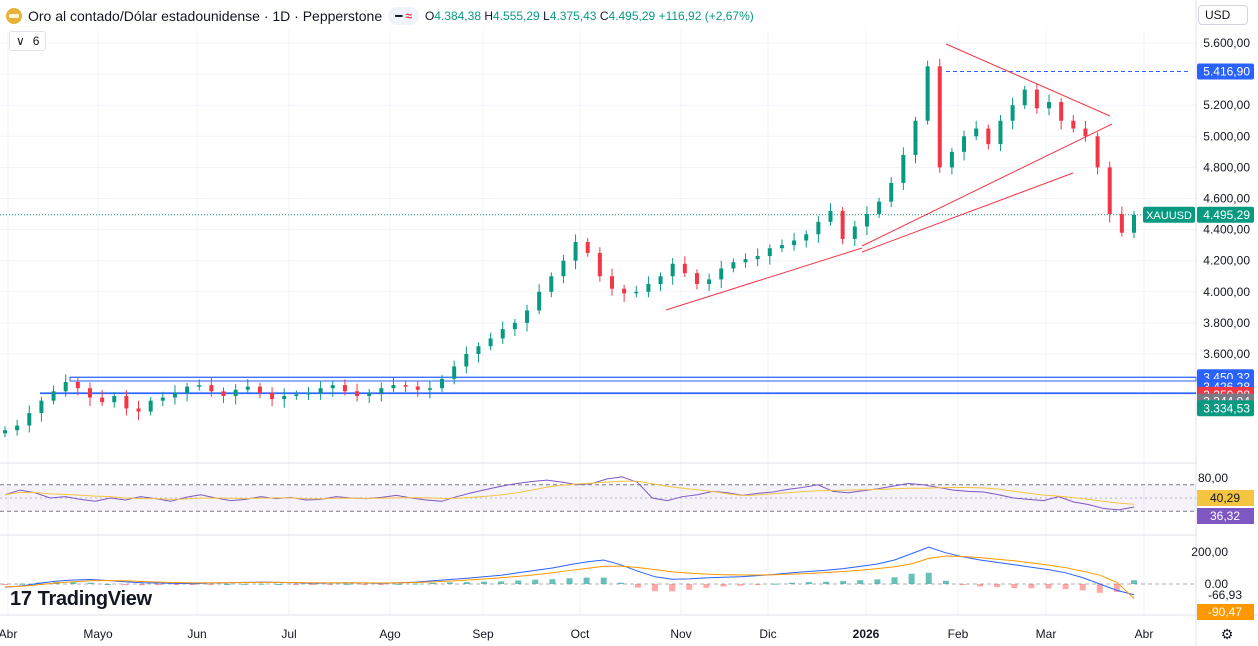  I want to click on macd-value-tag-bg, so click(1225, 595).